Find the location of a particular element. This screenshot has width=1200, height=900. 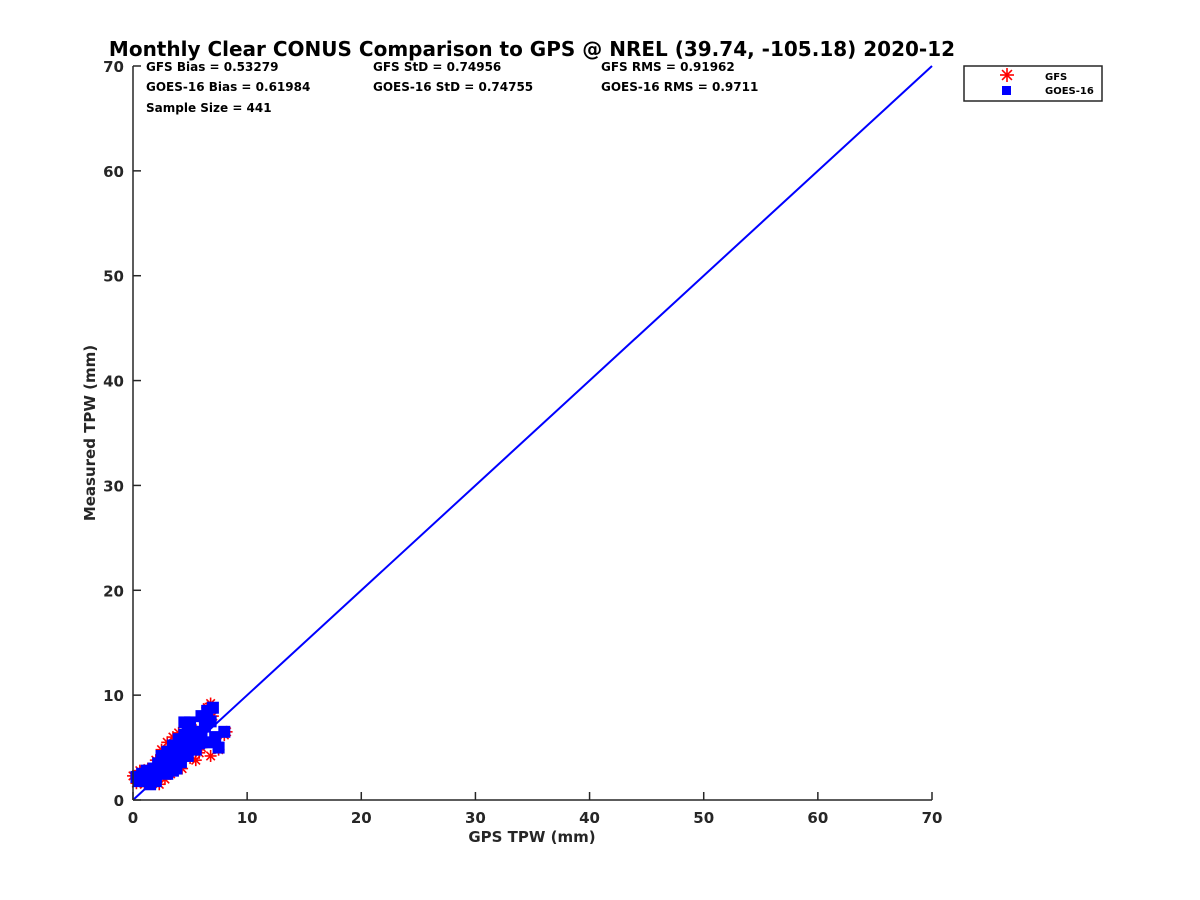

x-tick-label: 30 is located at coordinates (475, 818).